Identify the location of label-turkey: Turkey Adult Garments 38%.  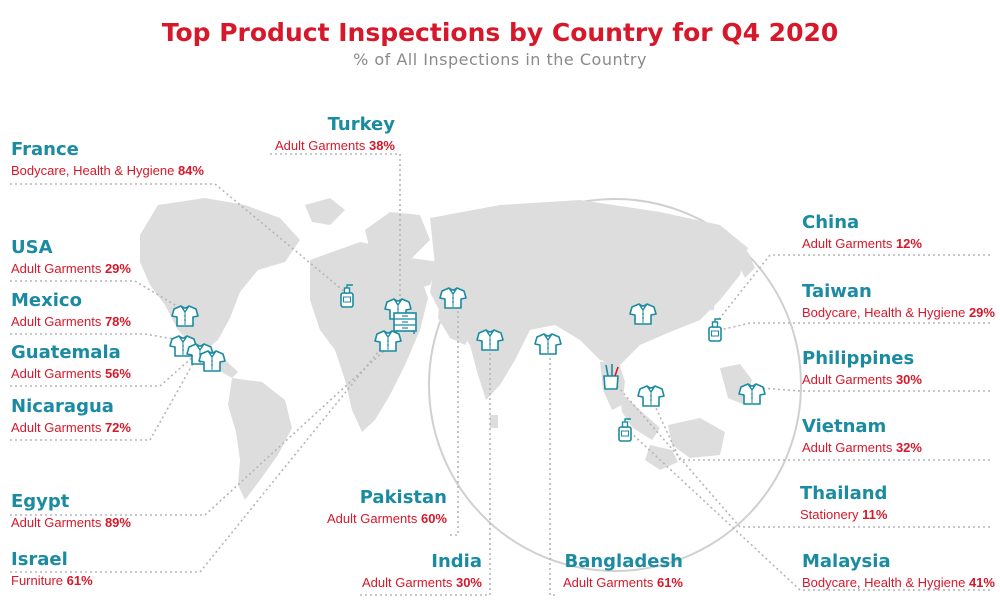
(270, 134).